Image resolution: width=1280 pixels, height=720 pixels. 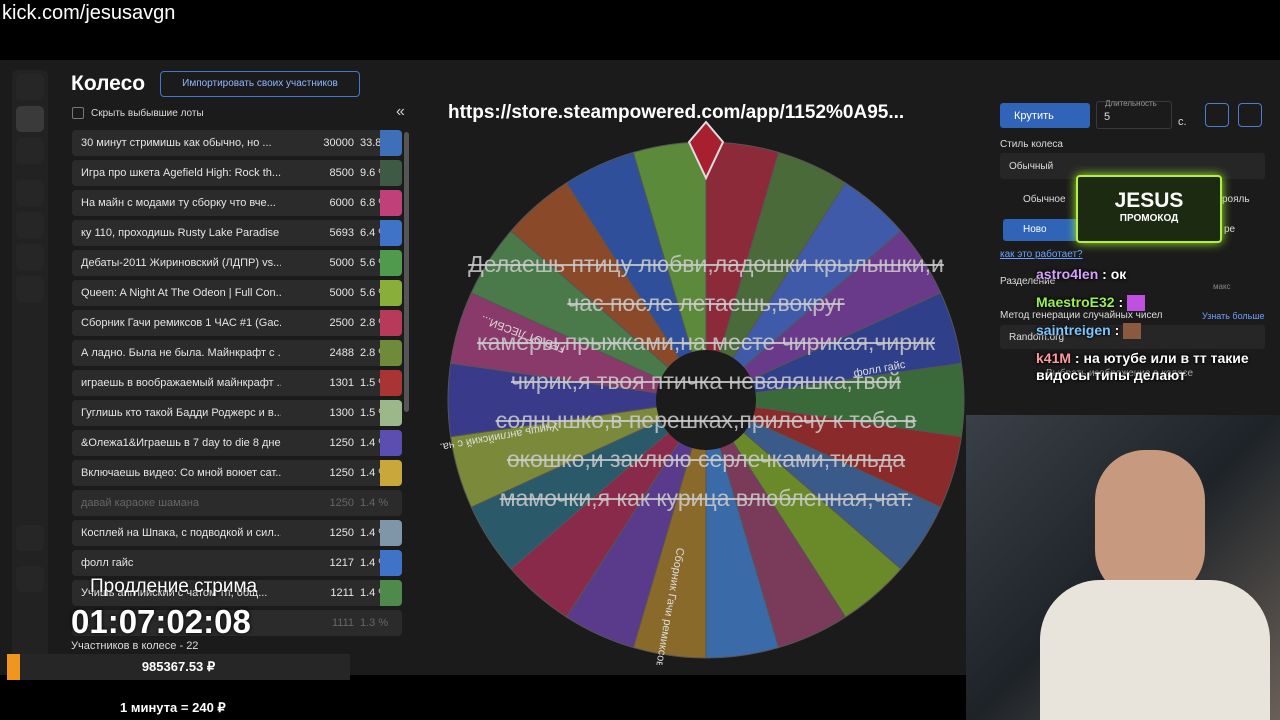 I want to click on chat-message: MaestroE32 :, so click(x=1151, y=303).